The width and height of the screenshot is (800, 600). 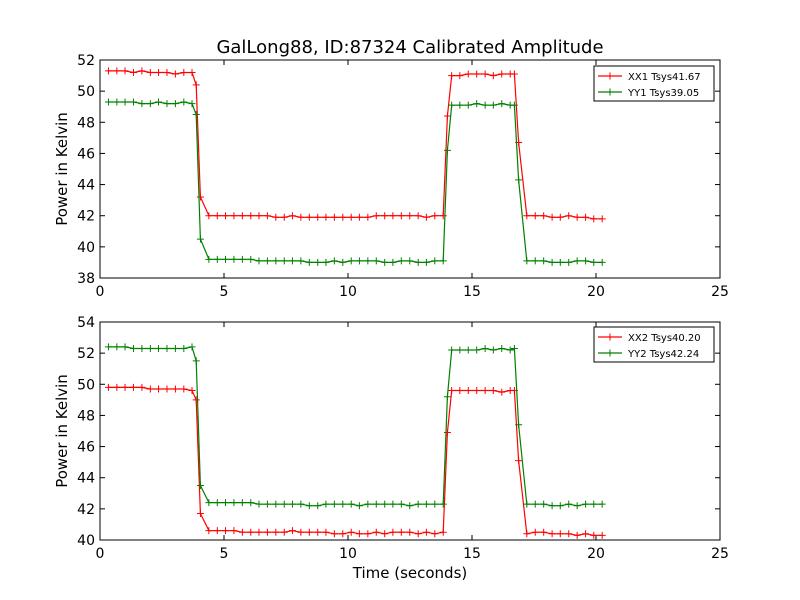 What do you see at coordinates (86, 323) in the screenshot?
I see `y-tick-label: 54` at bounding box center [86, 323].